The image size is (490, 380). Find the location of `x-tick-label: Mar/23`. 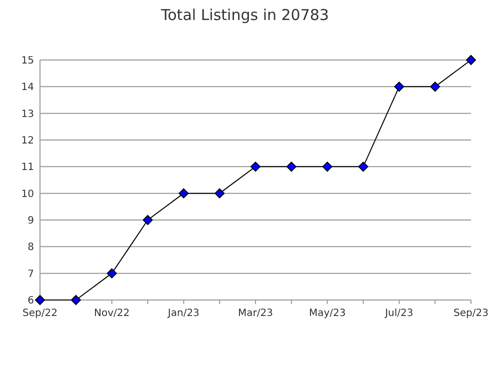

x-tick-label: Mar/23 is located at coordinates (255, 313).